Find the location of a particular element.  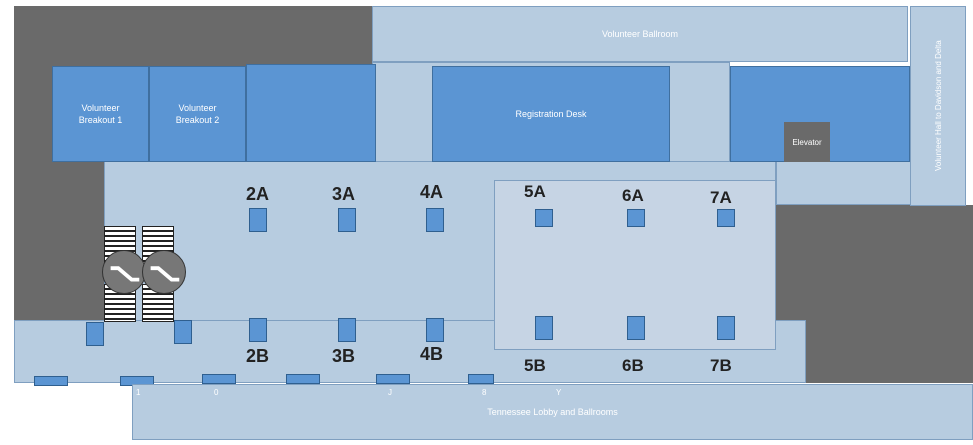

booth-7b is located at coordinates (726, 328).